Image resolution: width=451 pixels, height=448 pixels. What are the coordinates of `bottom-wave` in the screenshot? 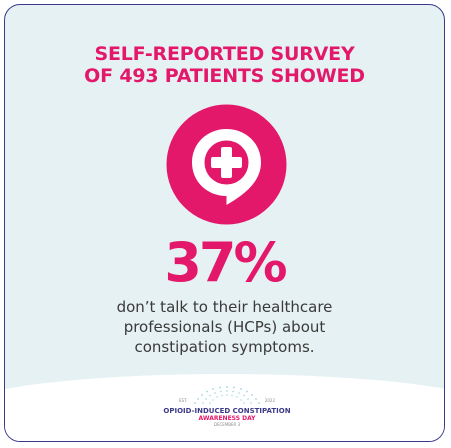 It's located at (224, 407).